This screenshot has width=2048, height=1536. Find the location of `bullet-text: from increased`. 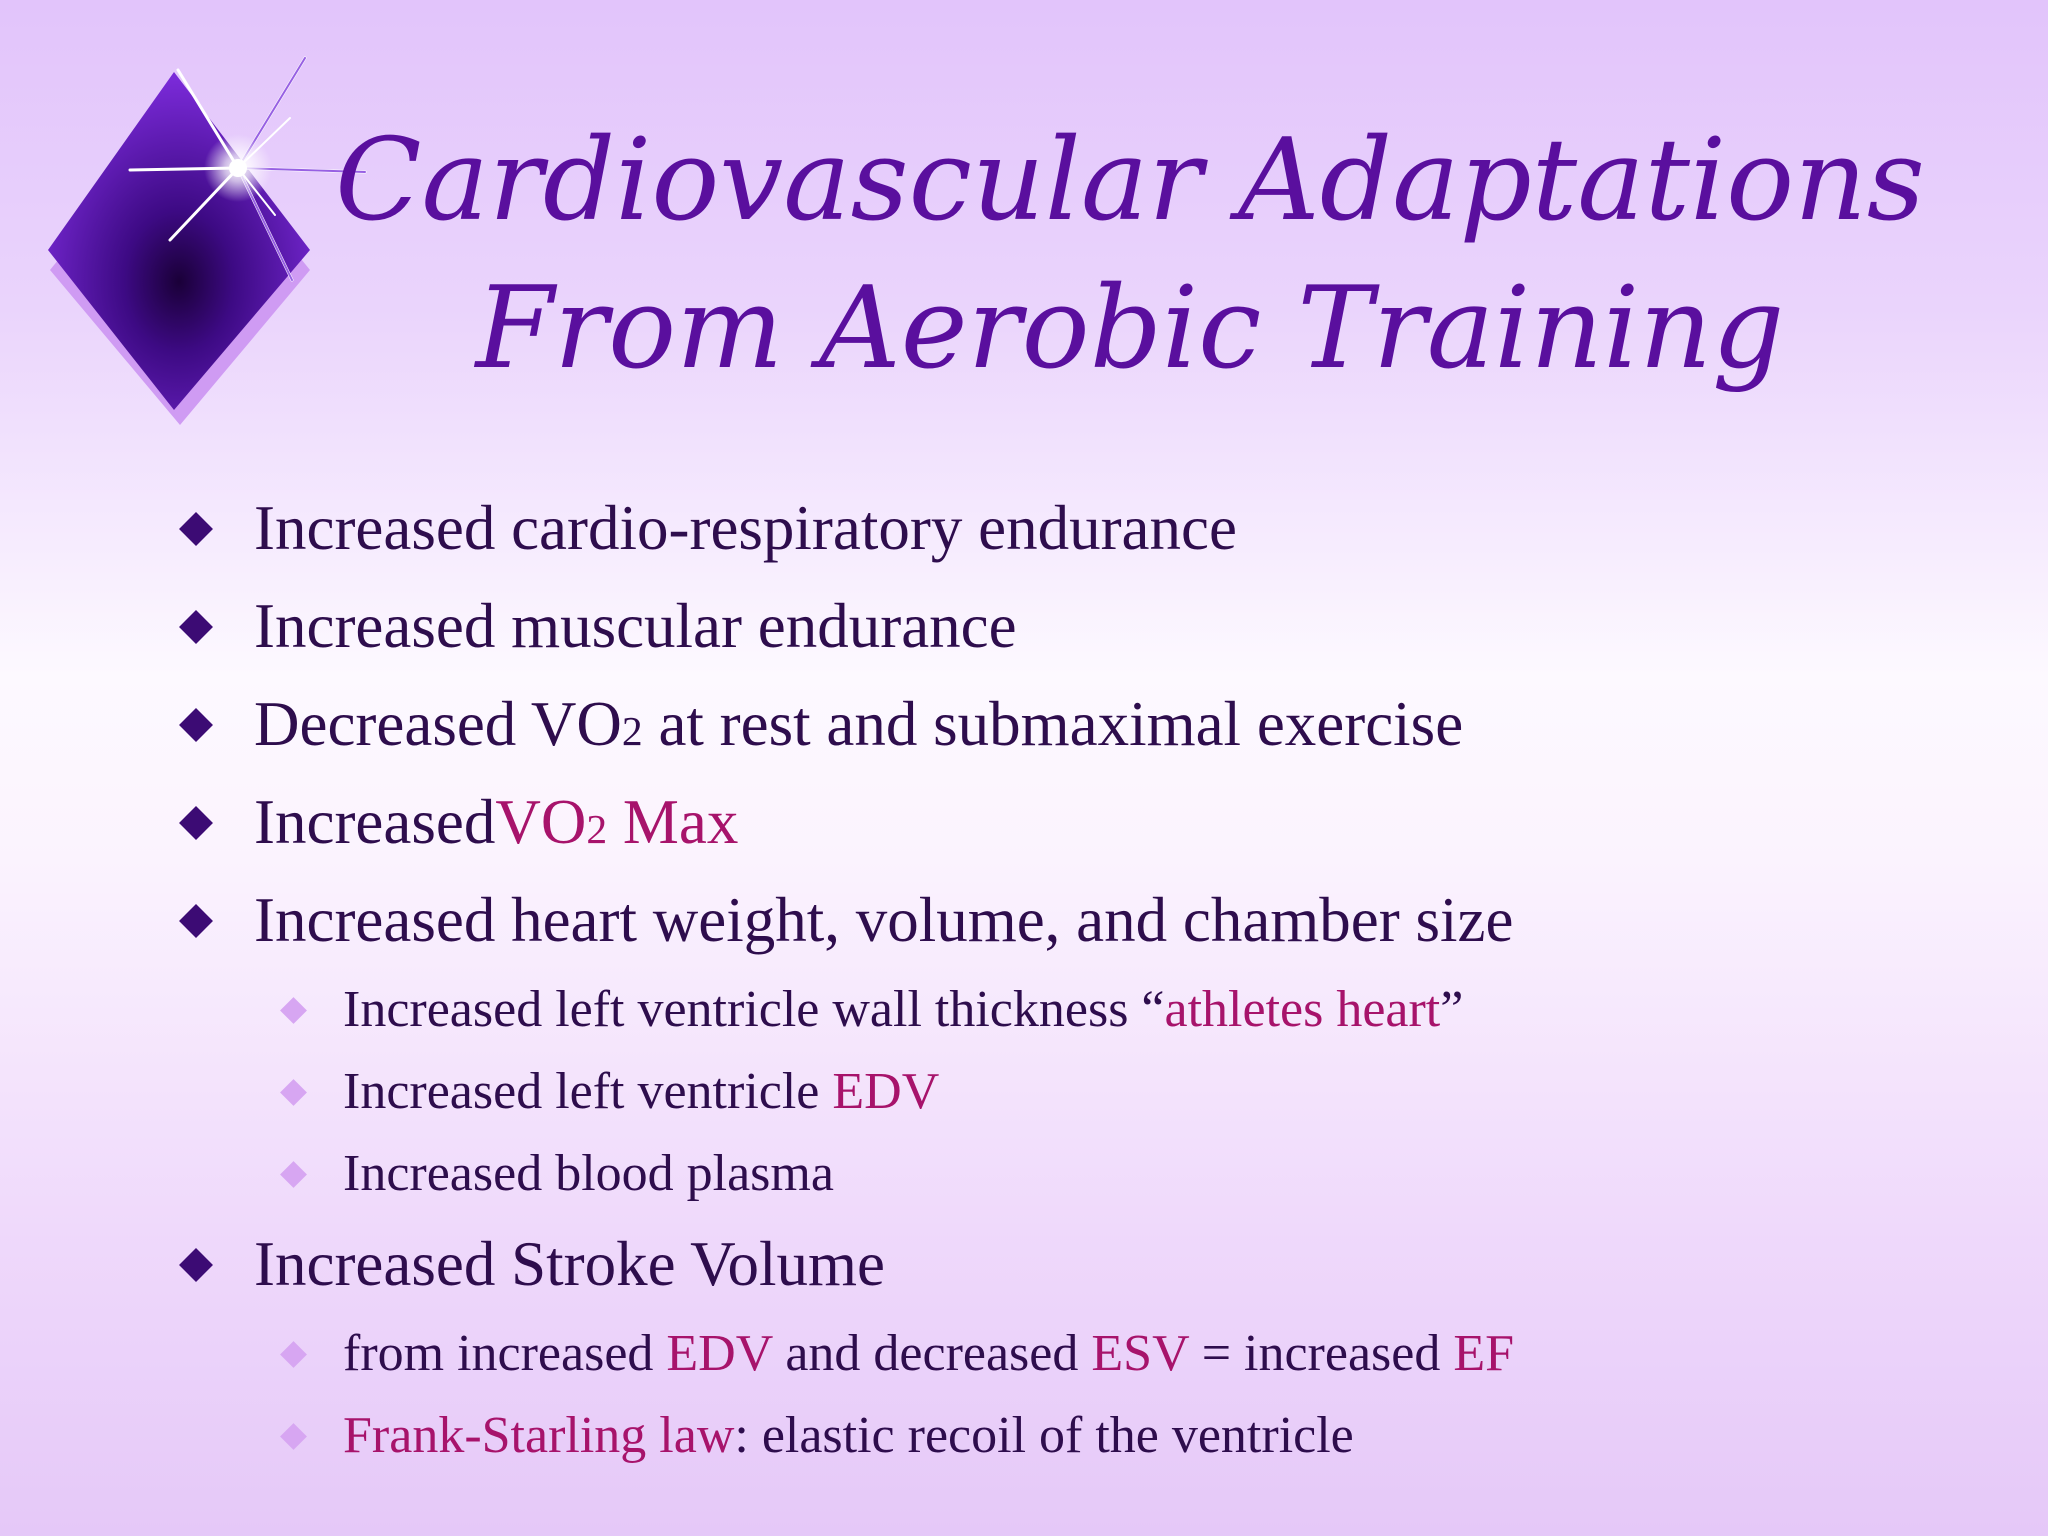

bullet-text: from increased is located at coordinates (505, 1353).